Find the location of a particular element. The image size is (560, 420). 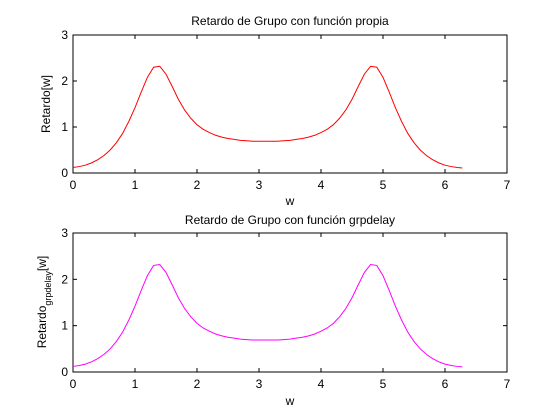

y-axis-label-subscript: grpdelay is located at coordinates (48, 288).